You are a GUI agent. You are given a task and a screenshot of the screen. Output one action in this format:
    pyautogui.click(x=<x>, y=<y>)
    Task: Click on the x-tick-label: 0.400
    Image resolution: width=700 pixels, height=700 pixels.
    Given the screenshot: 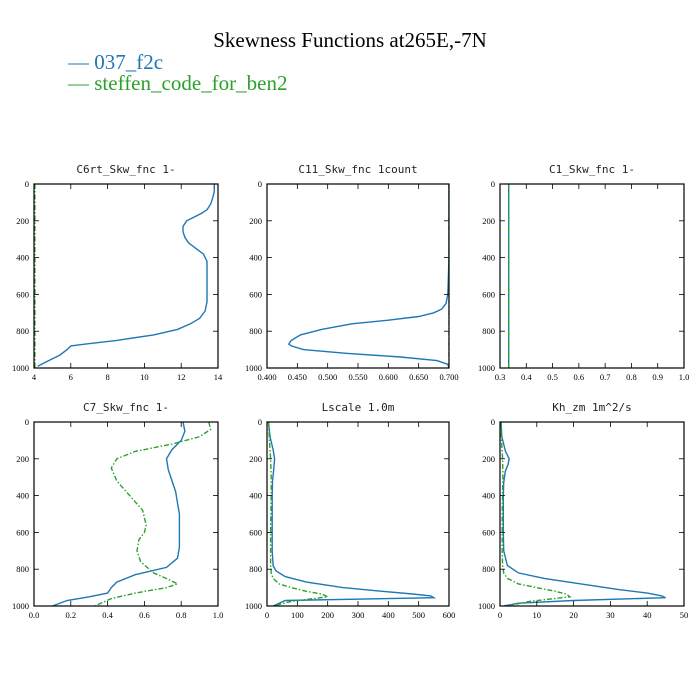 What is the action you would take?
    pyautogui.click(x=266, y=377)
    